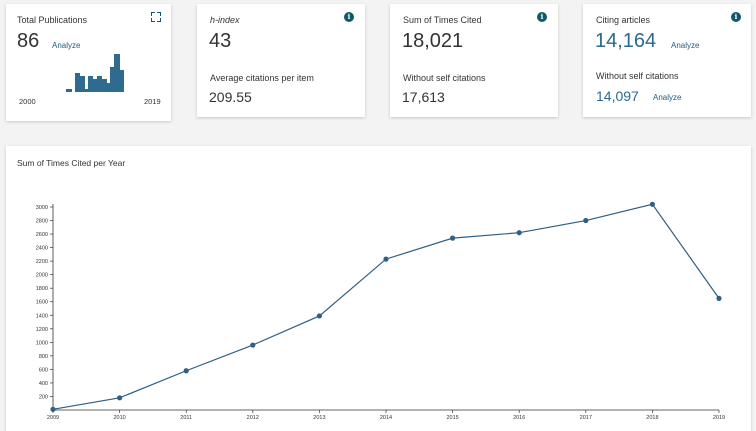  What do you see at coordinates (626, 41) in the screenshot?
I see `citing-articles-value: 14,164` at bounding box center [626, 41].